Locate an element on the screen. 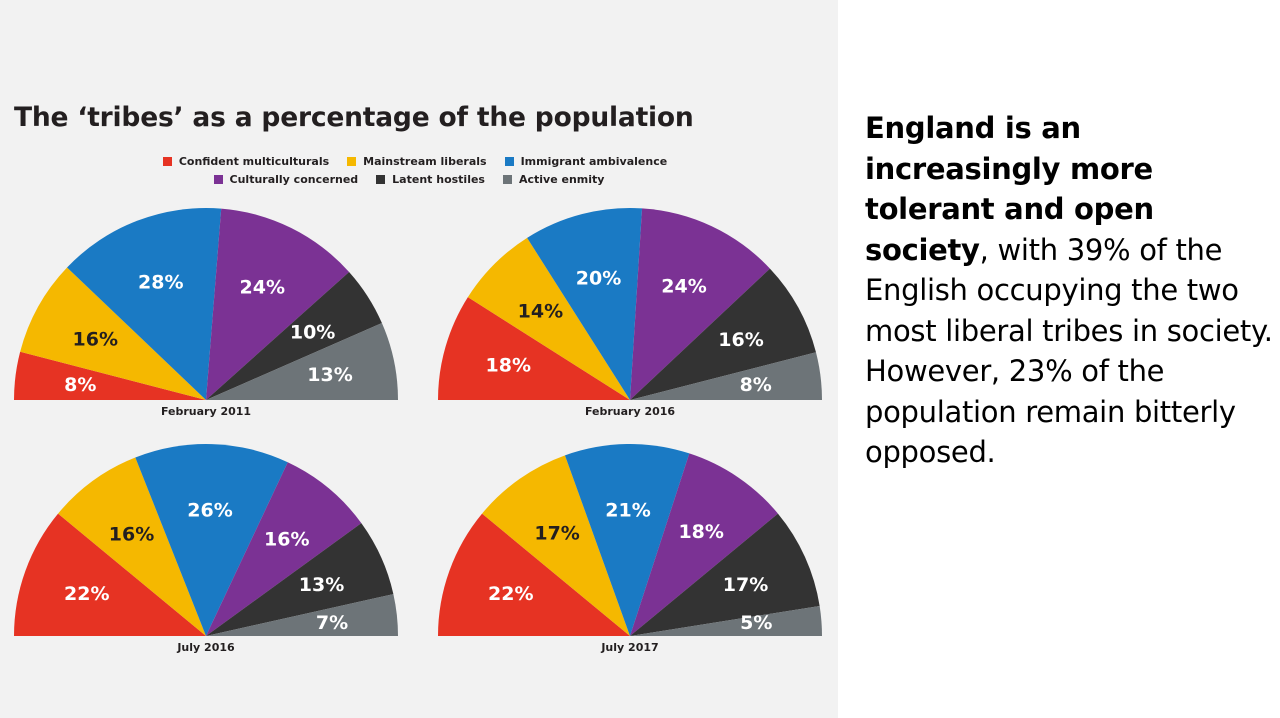 Image resolution: width=1280 pixels, height=718 pixels. legend-item: Mainstream liberals is located at coordinates (417, 161).